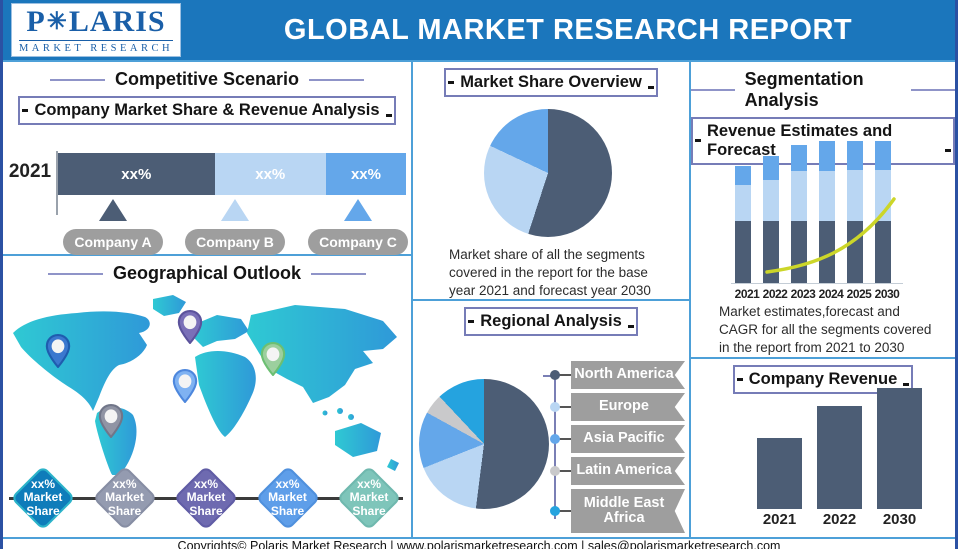 Image resolution: width=958 pixels, height=549 pixels. I want to click on year-tick-label: 2030, so click(899, 519).